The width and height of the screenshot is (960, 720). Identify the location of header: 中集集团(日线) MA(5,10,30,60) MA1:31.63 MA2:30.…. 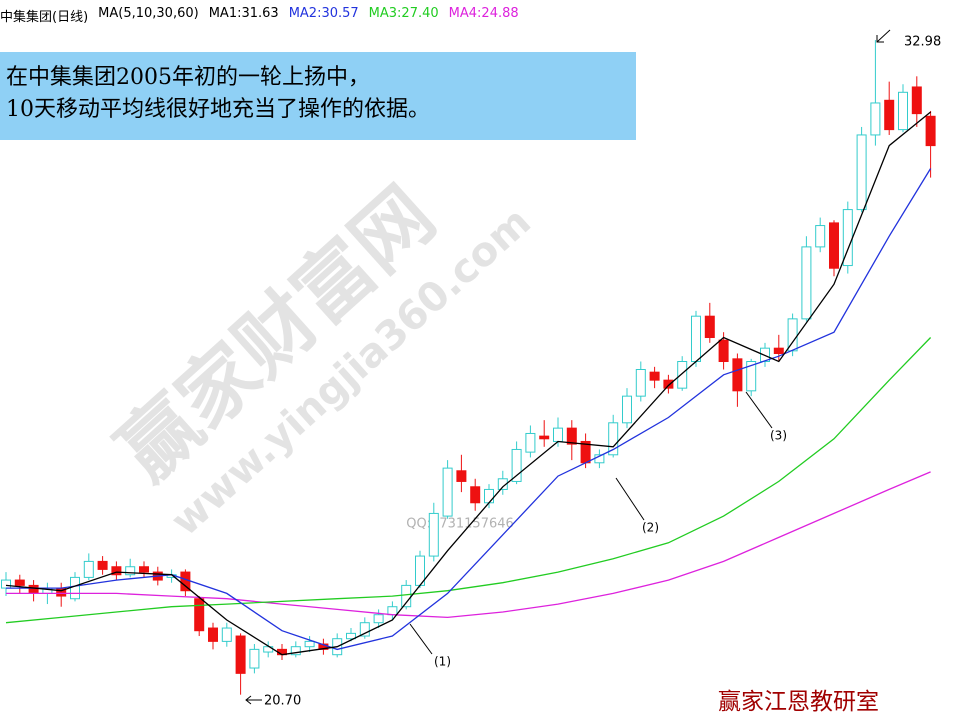
(259, 16).